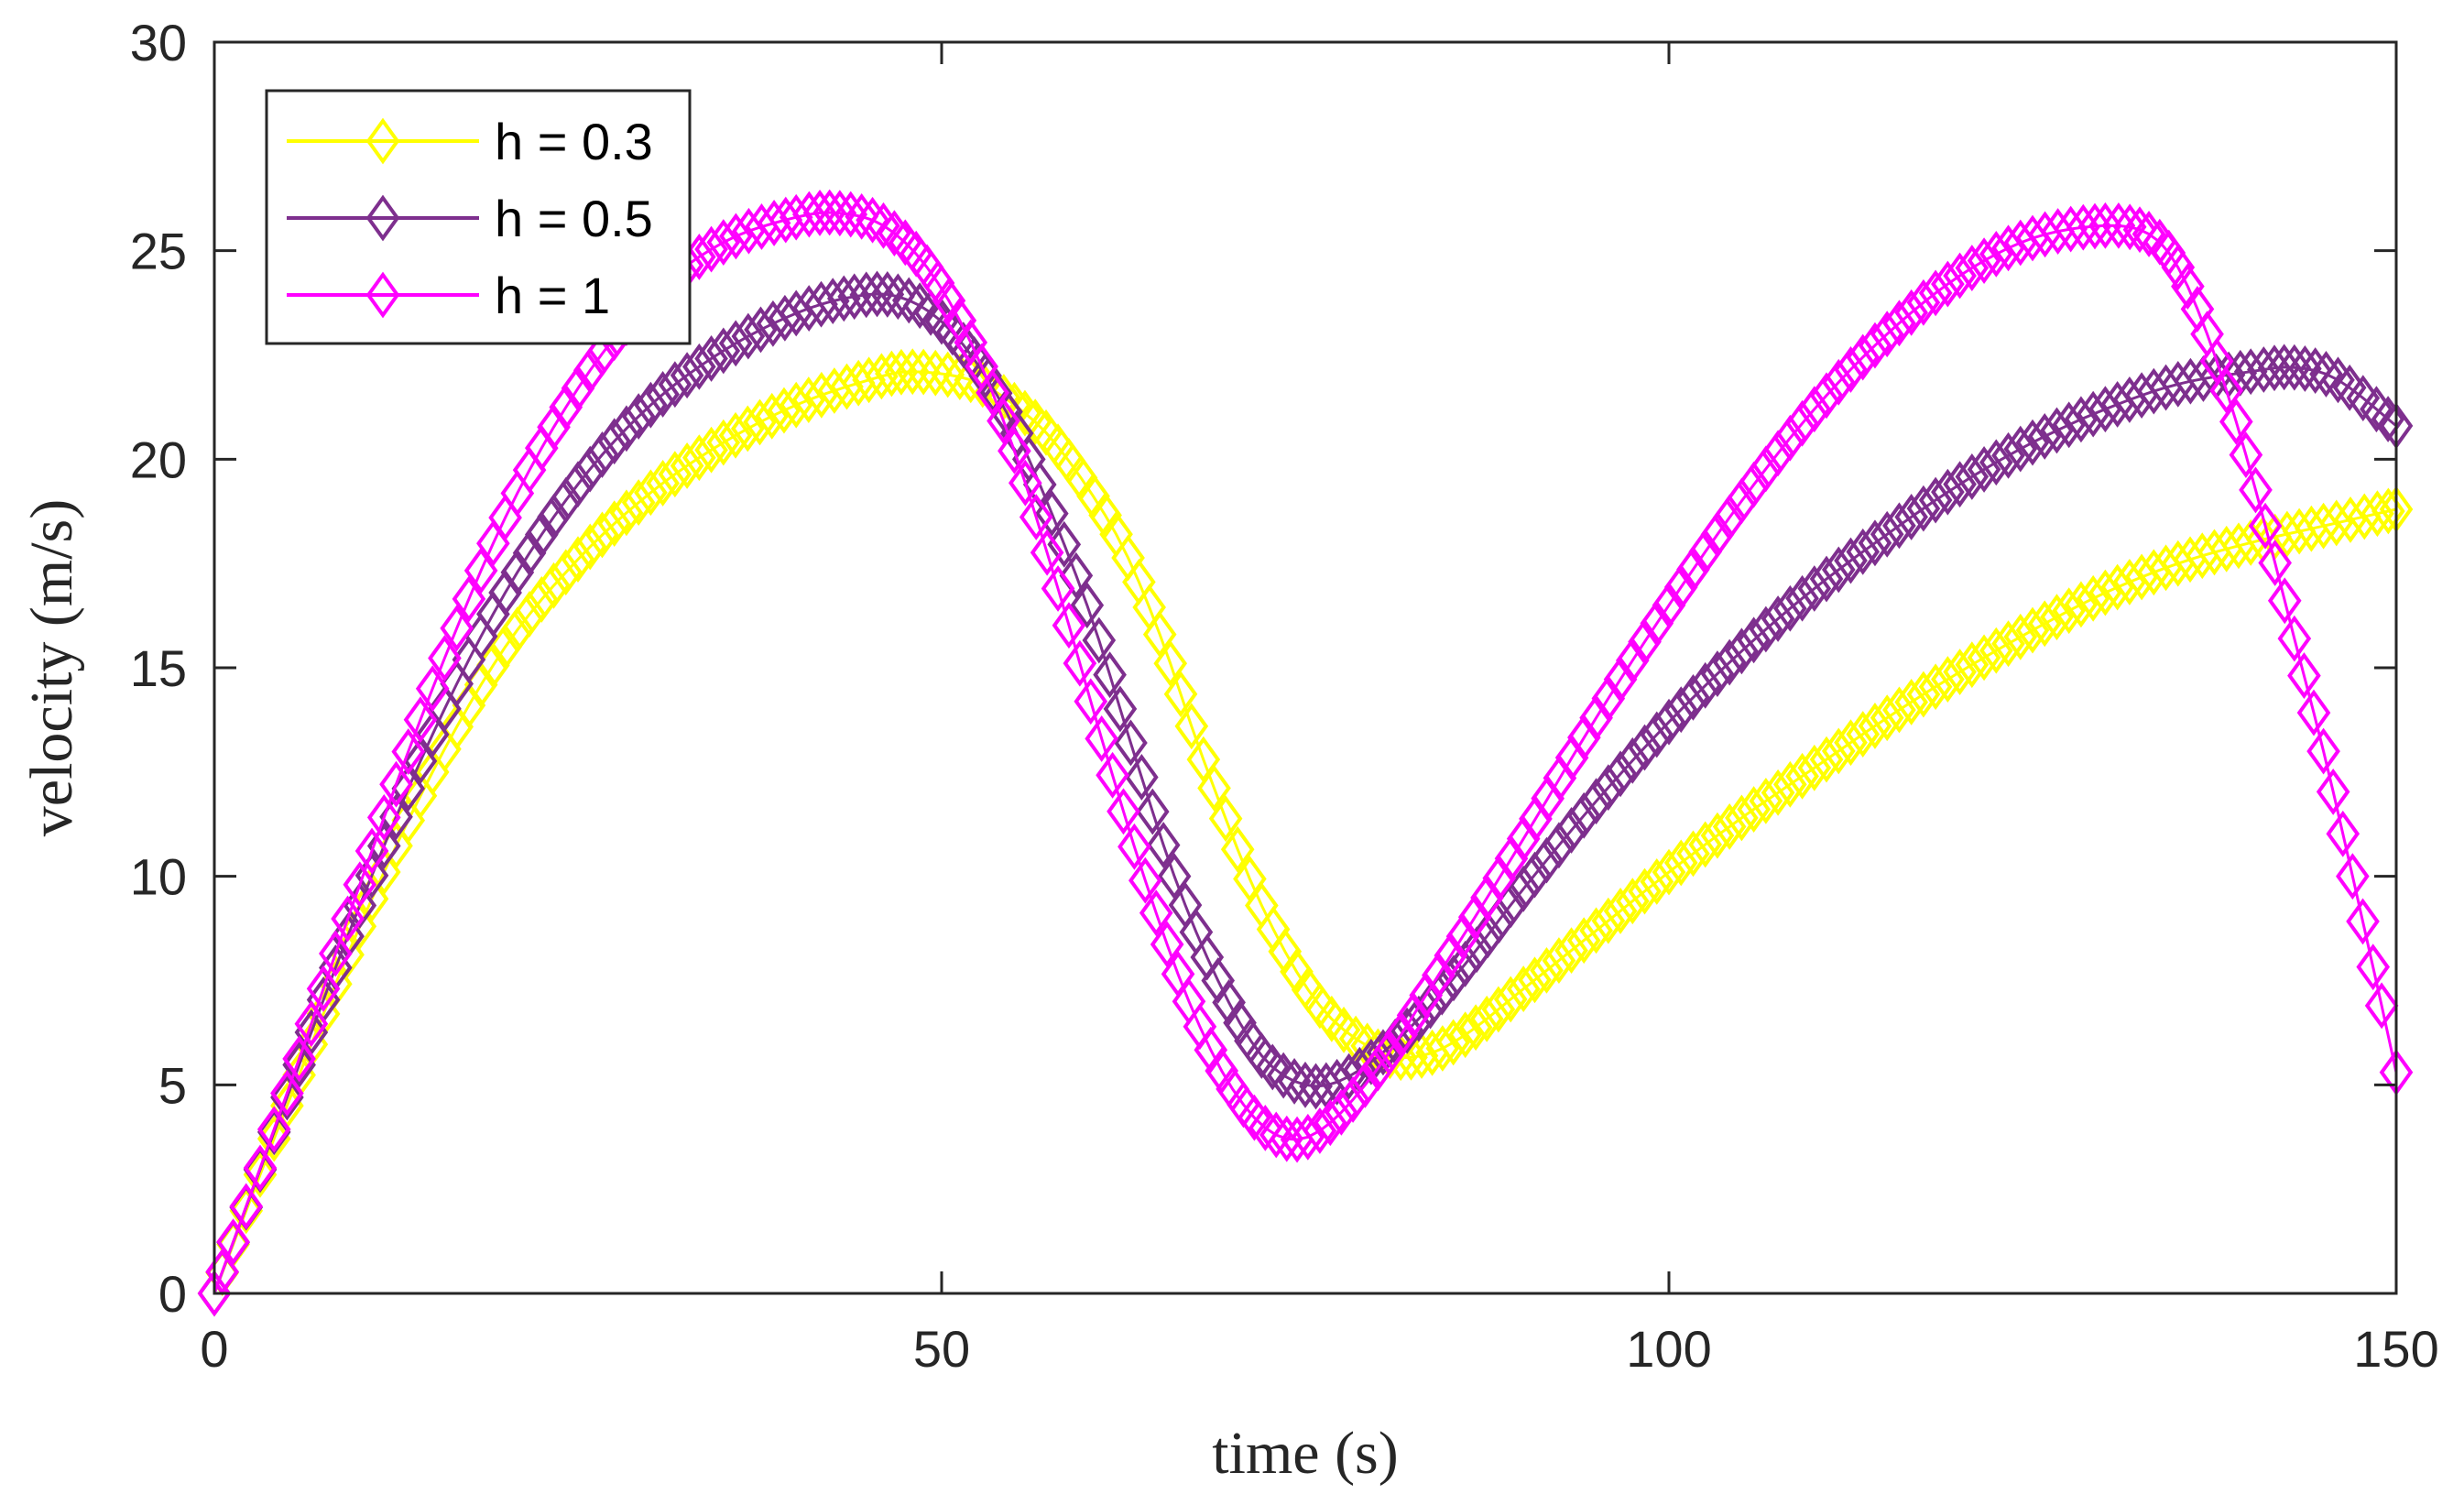  Describe the element at coordinates (158, 42) in the screenshot. I see `y-tick-label: 30` at that location.